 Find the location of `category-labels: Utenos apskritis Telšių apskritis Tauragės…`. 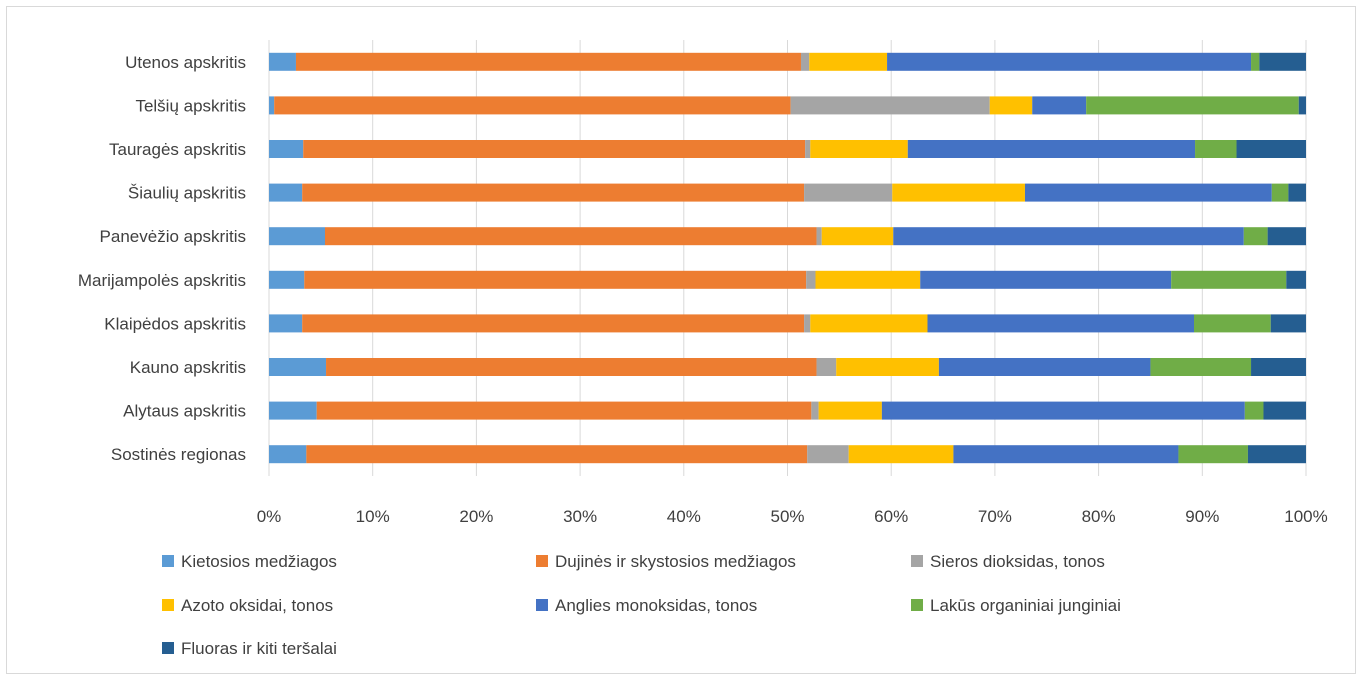

category-labels: Utenos apskritis Telšių apskritis Tauragės… is located at coordinates (162, 258).